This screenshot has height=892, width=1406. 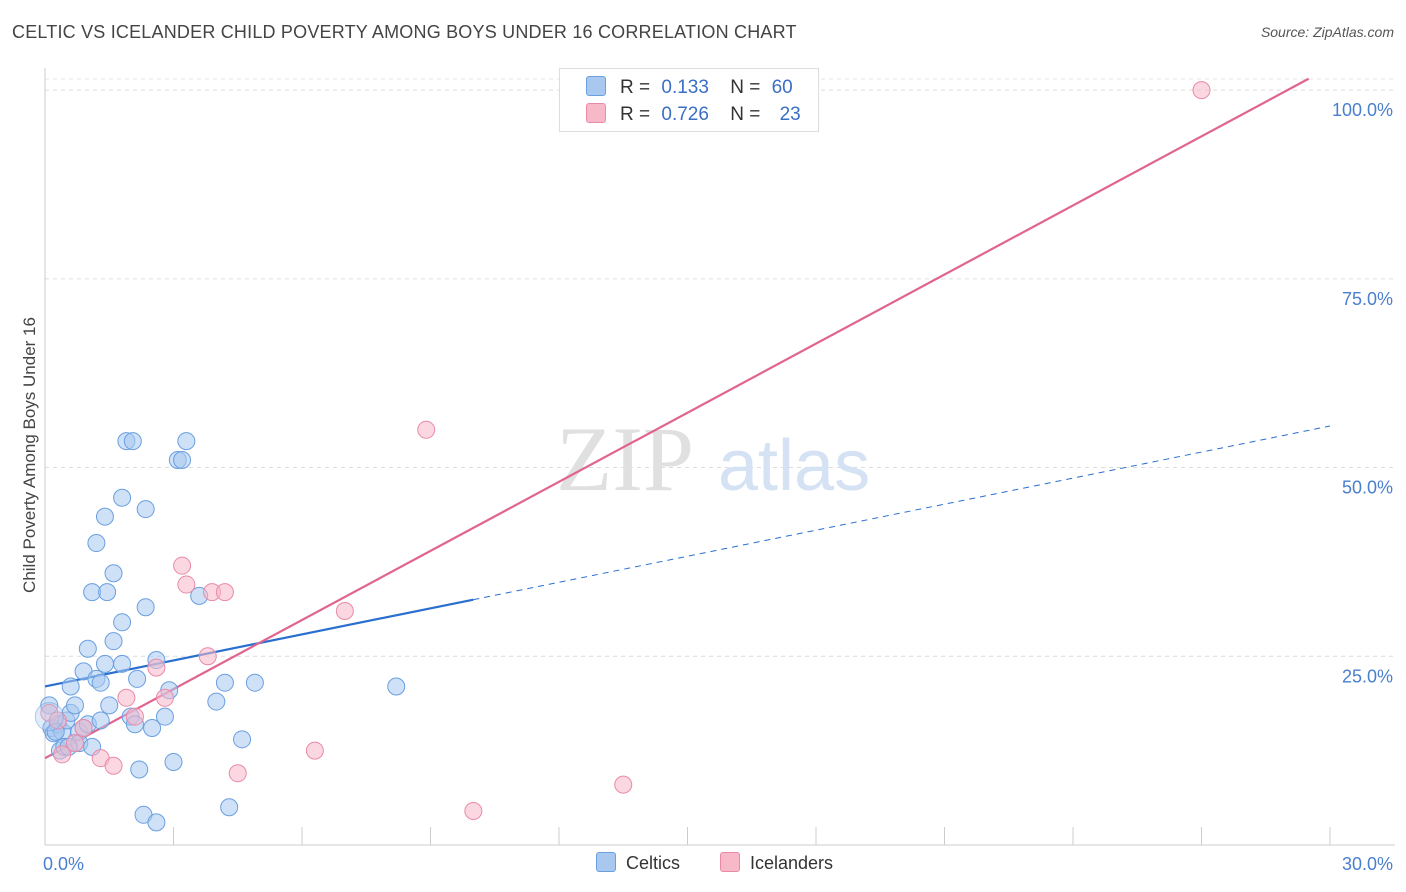 What do you see at coordinates (625, 459) in the screenshot?
I see `watermark-zip: ZIP` at bounding box center [625, 459].